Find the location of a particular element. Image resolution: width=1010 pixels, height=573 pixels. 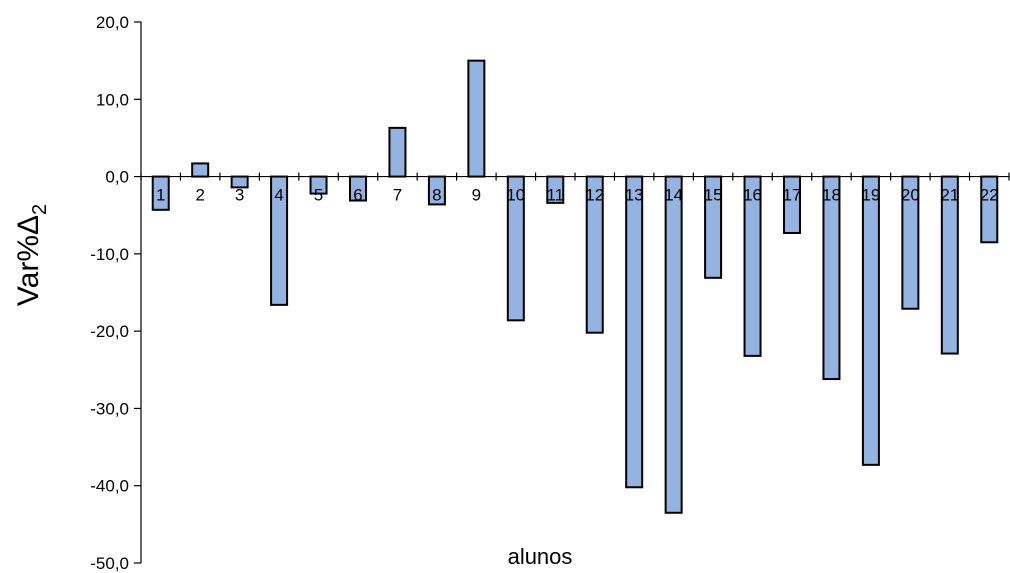

x-category-label: 5 is located at coordinates (318, 195).